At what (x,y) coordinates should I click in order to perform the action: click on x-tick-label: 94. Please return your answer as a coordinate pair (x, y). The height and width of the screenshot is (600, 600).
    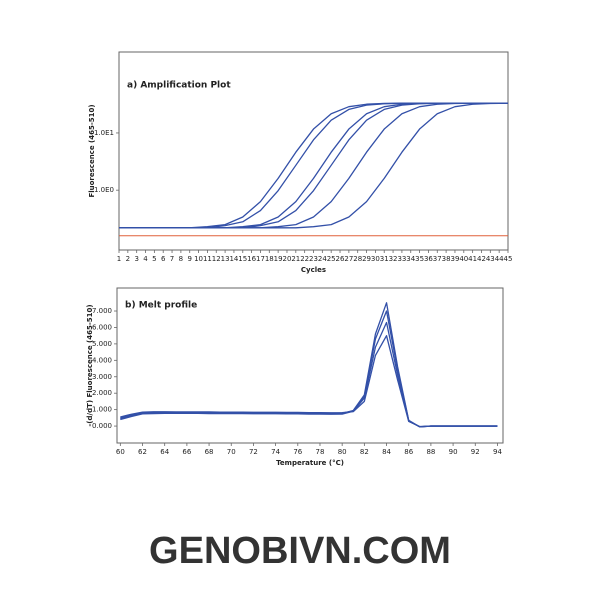
    Looking at the image, I should click on (497, 452).